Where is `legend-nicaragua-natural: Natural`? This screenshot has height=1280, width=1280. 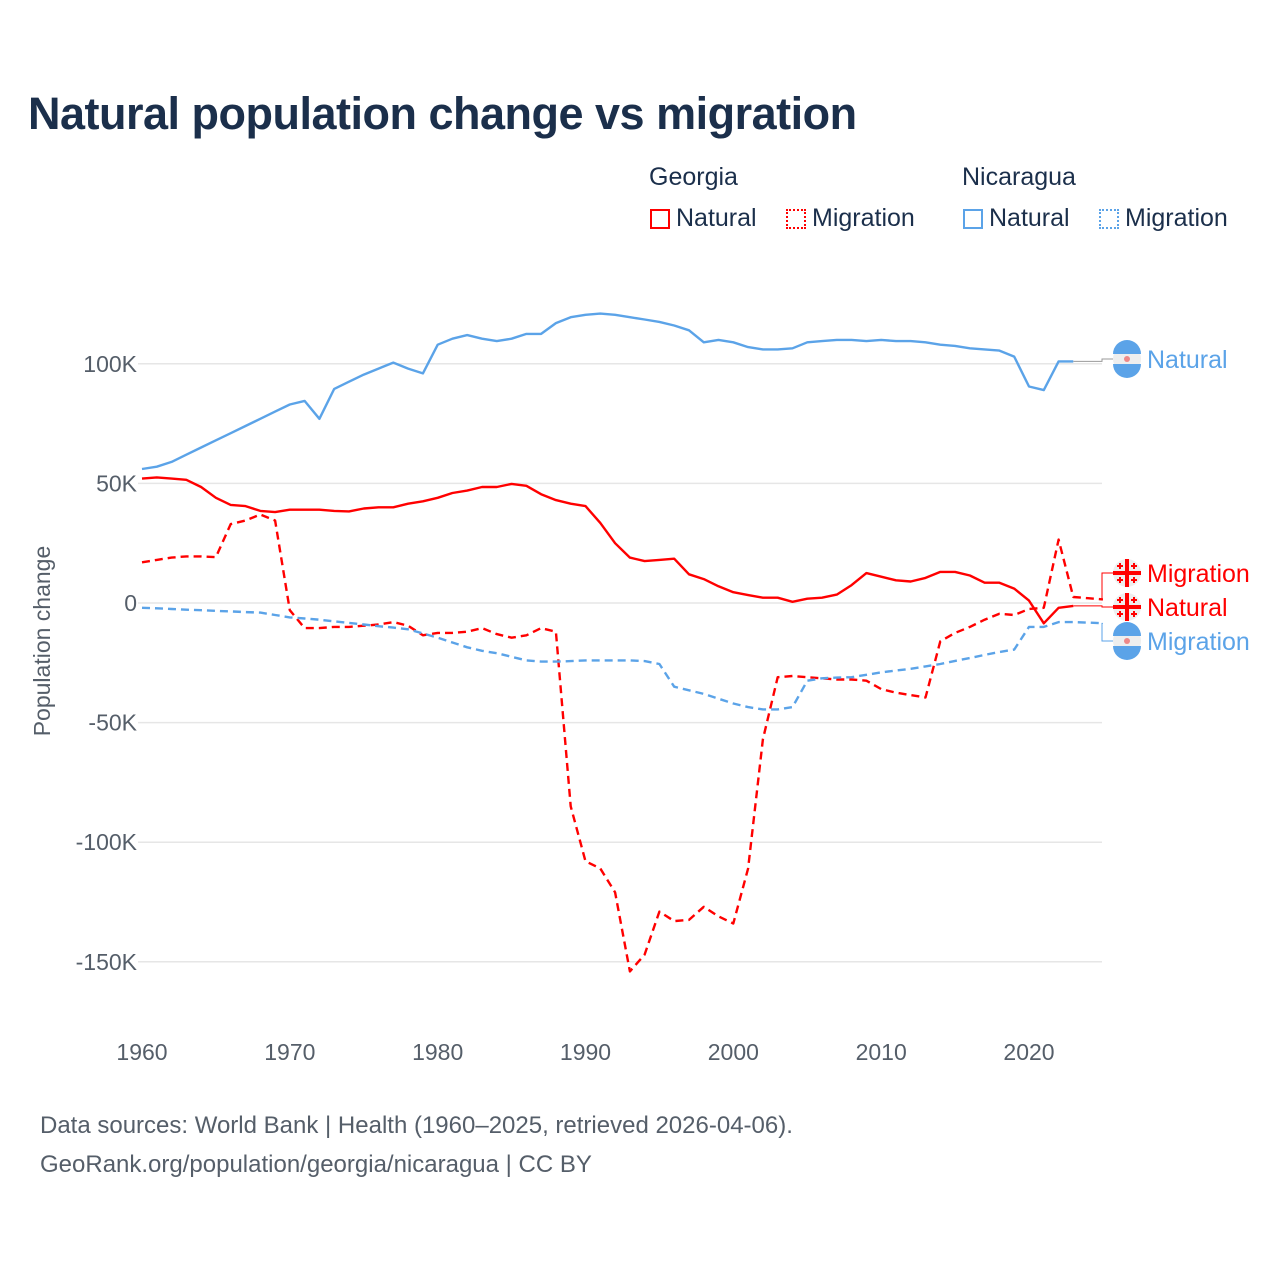
legend-nicaragua-natural: Natural is located at coordinates (1016, 218).